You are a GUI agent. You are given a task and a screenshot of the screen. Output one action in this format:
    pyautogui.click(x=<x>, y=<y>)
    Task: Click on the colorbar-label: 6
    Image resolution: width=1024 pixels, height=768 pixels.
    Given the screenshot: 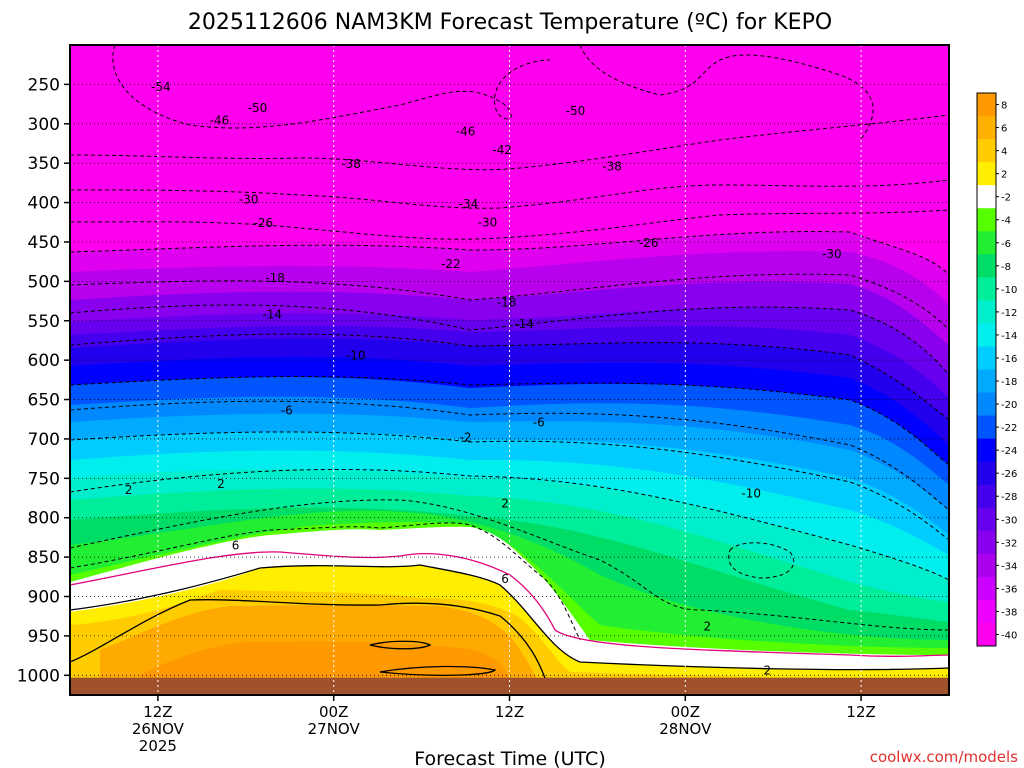 What is the action you would take?
    pyautogui.click(x=1004, y=129)
    